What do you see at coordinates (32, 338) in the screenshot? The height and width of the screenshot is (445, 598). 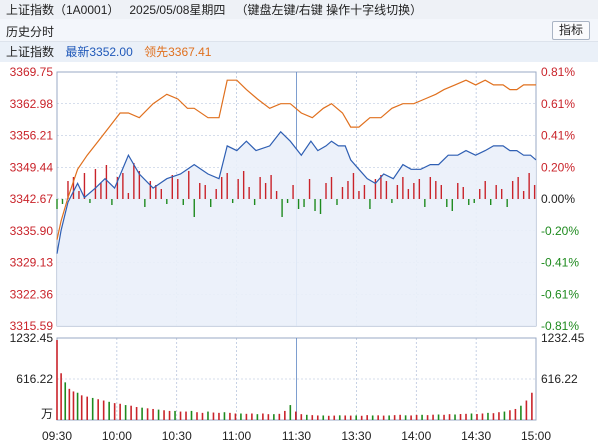 I see `volume-axis-label-left: 1232.45` at bounding box center [32, 338].